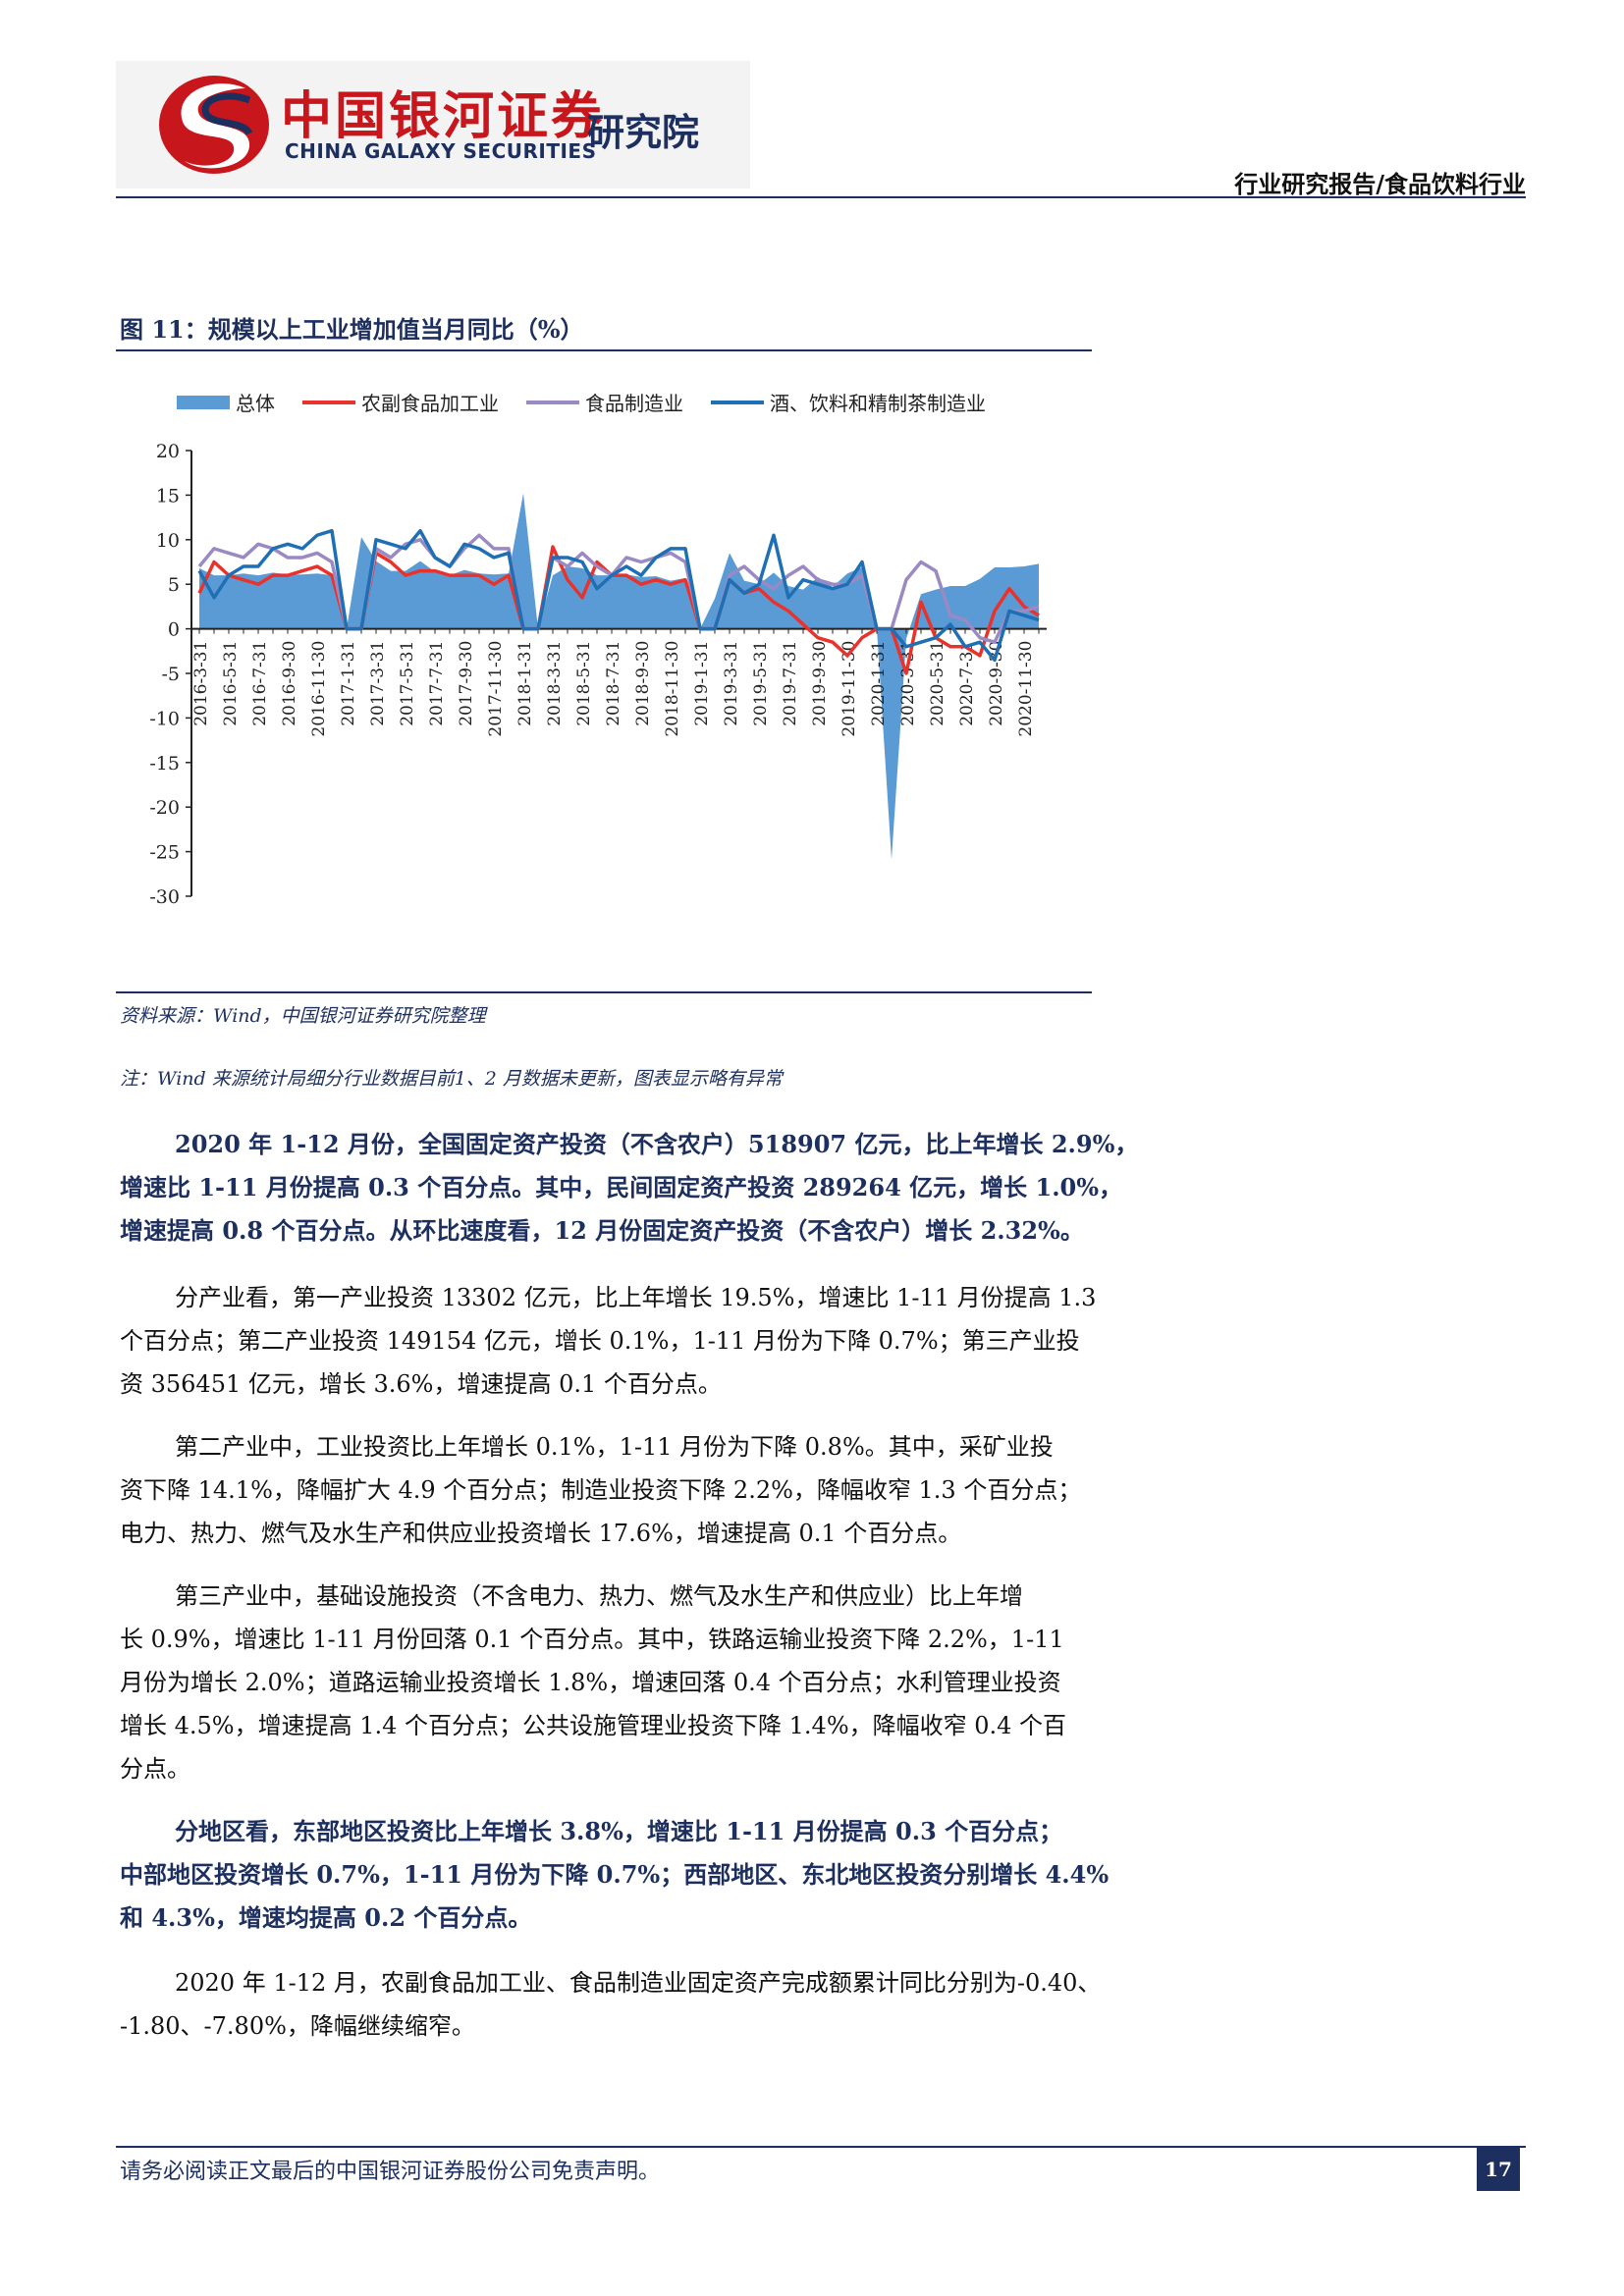 The image size is (1624, 2296). What do you see at coordinates (604, 350) in the screenshot?
I see `figure-top-rule` at bounding box center [604, 350].